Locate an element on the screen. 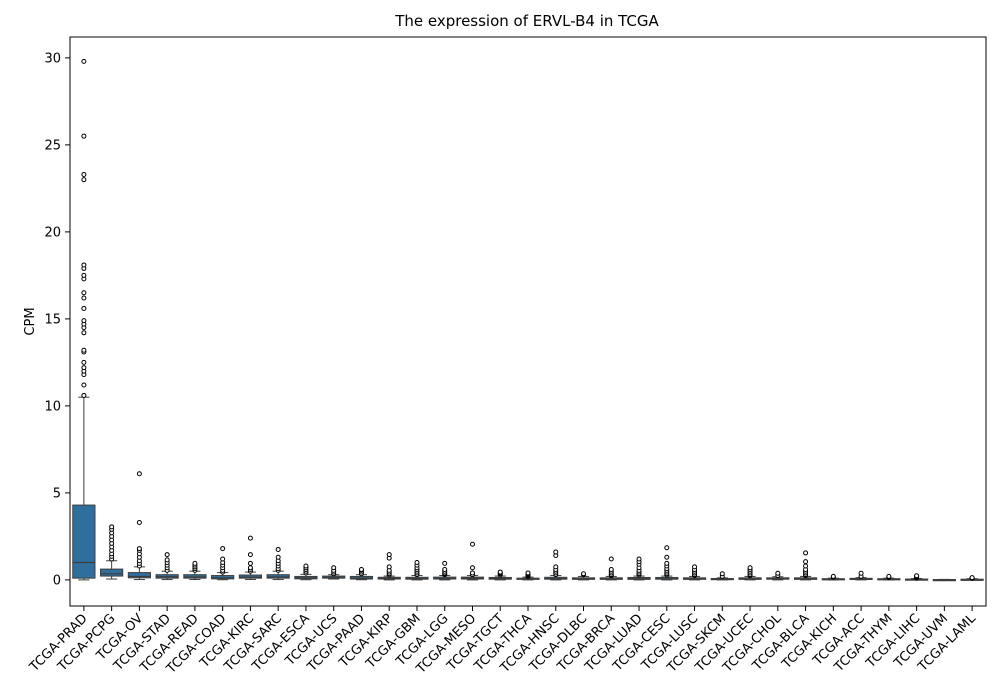 This screenshot has height=700, width=1000. box-tcga-coad is located at coordinates (223, 563).